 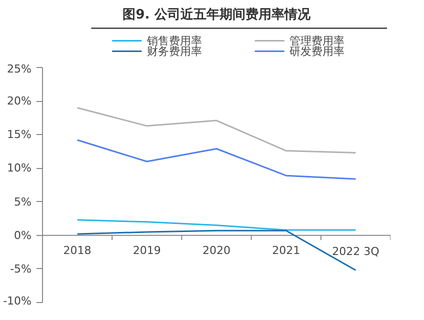 I want to click on y-tick-label: 0%, so click(x=23, y=235).